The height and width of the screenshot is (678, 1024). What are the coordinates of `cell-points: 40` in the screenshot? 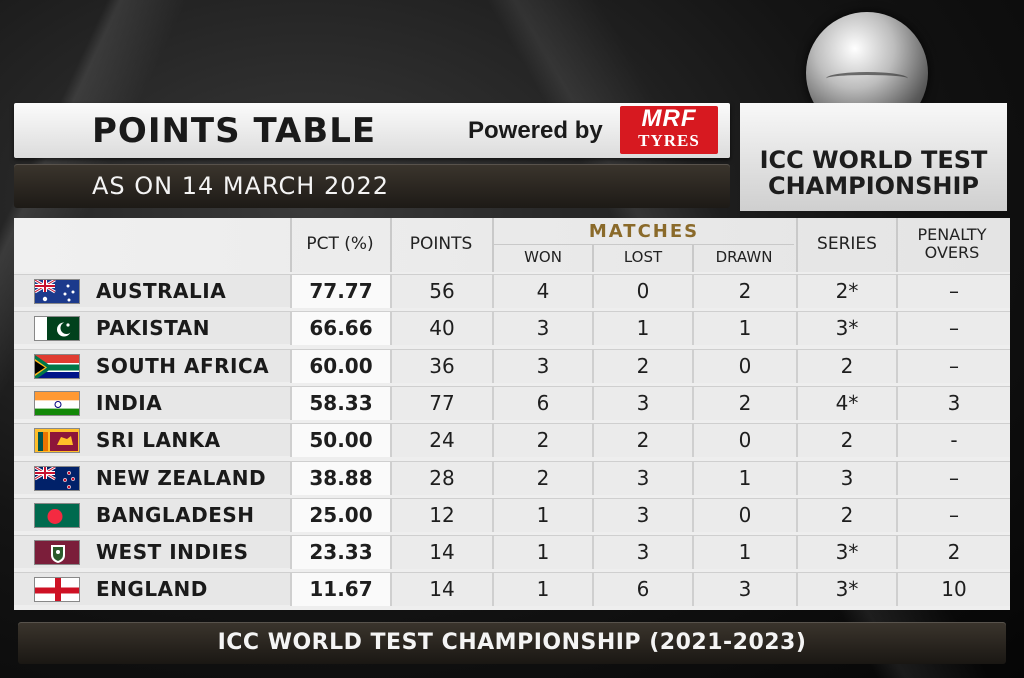 It's located at (441, 329).